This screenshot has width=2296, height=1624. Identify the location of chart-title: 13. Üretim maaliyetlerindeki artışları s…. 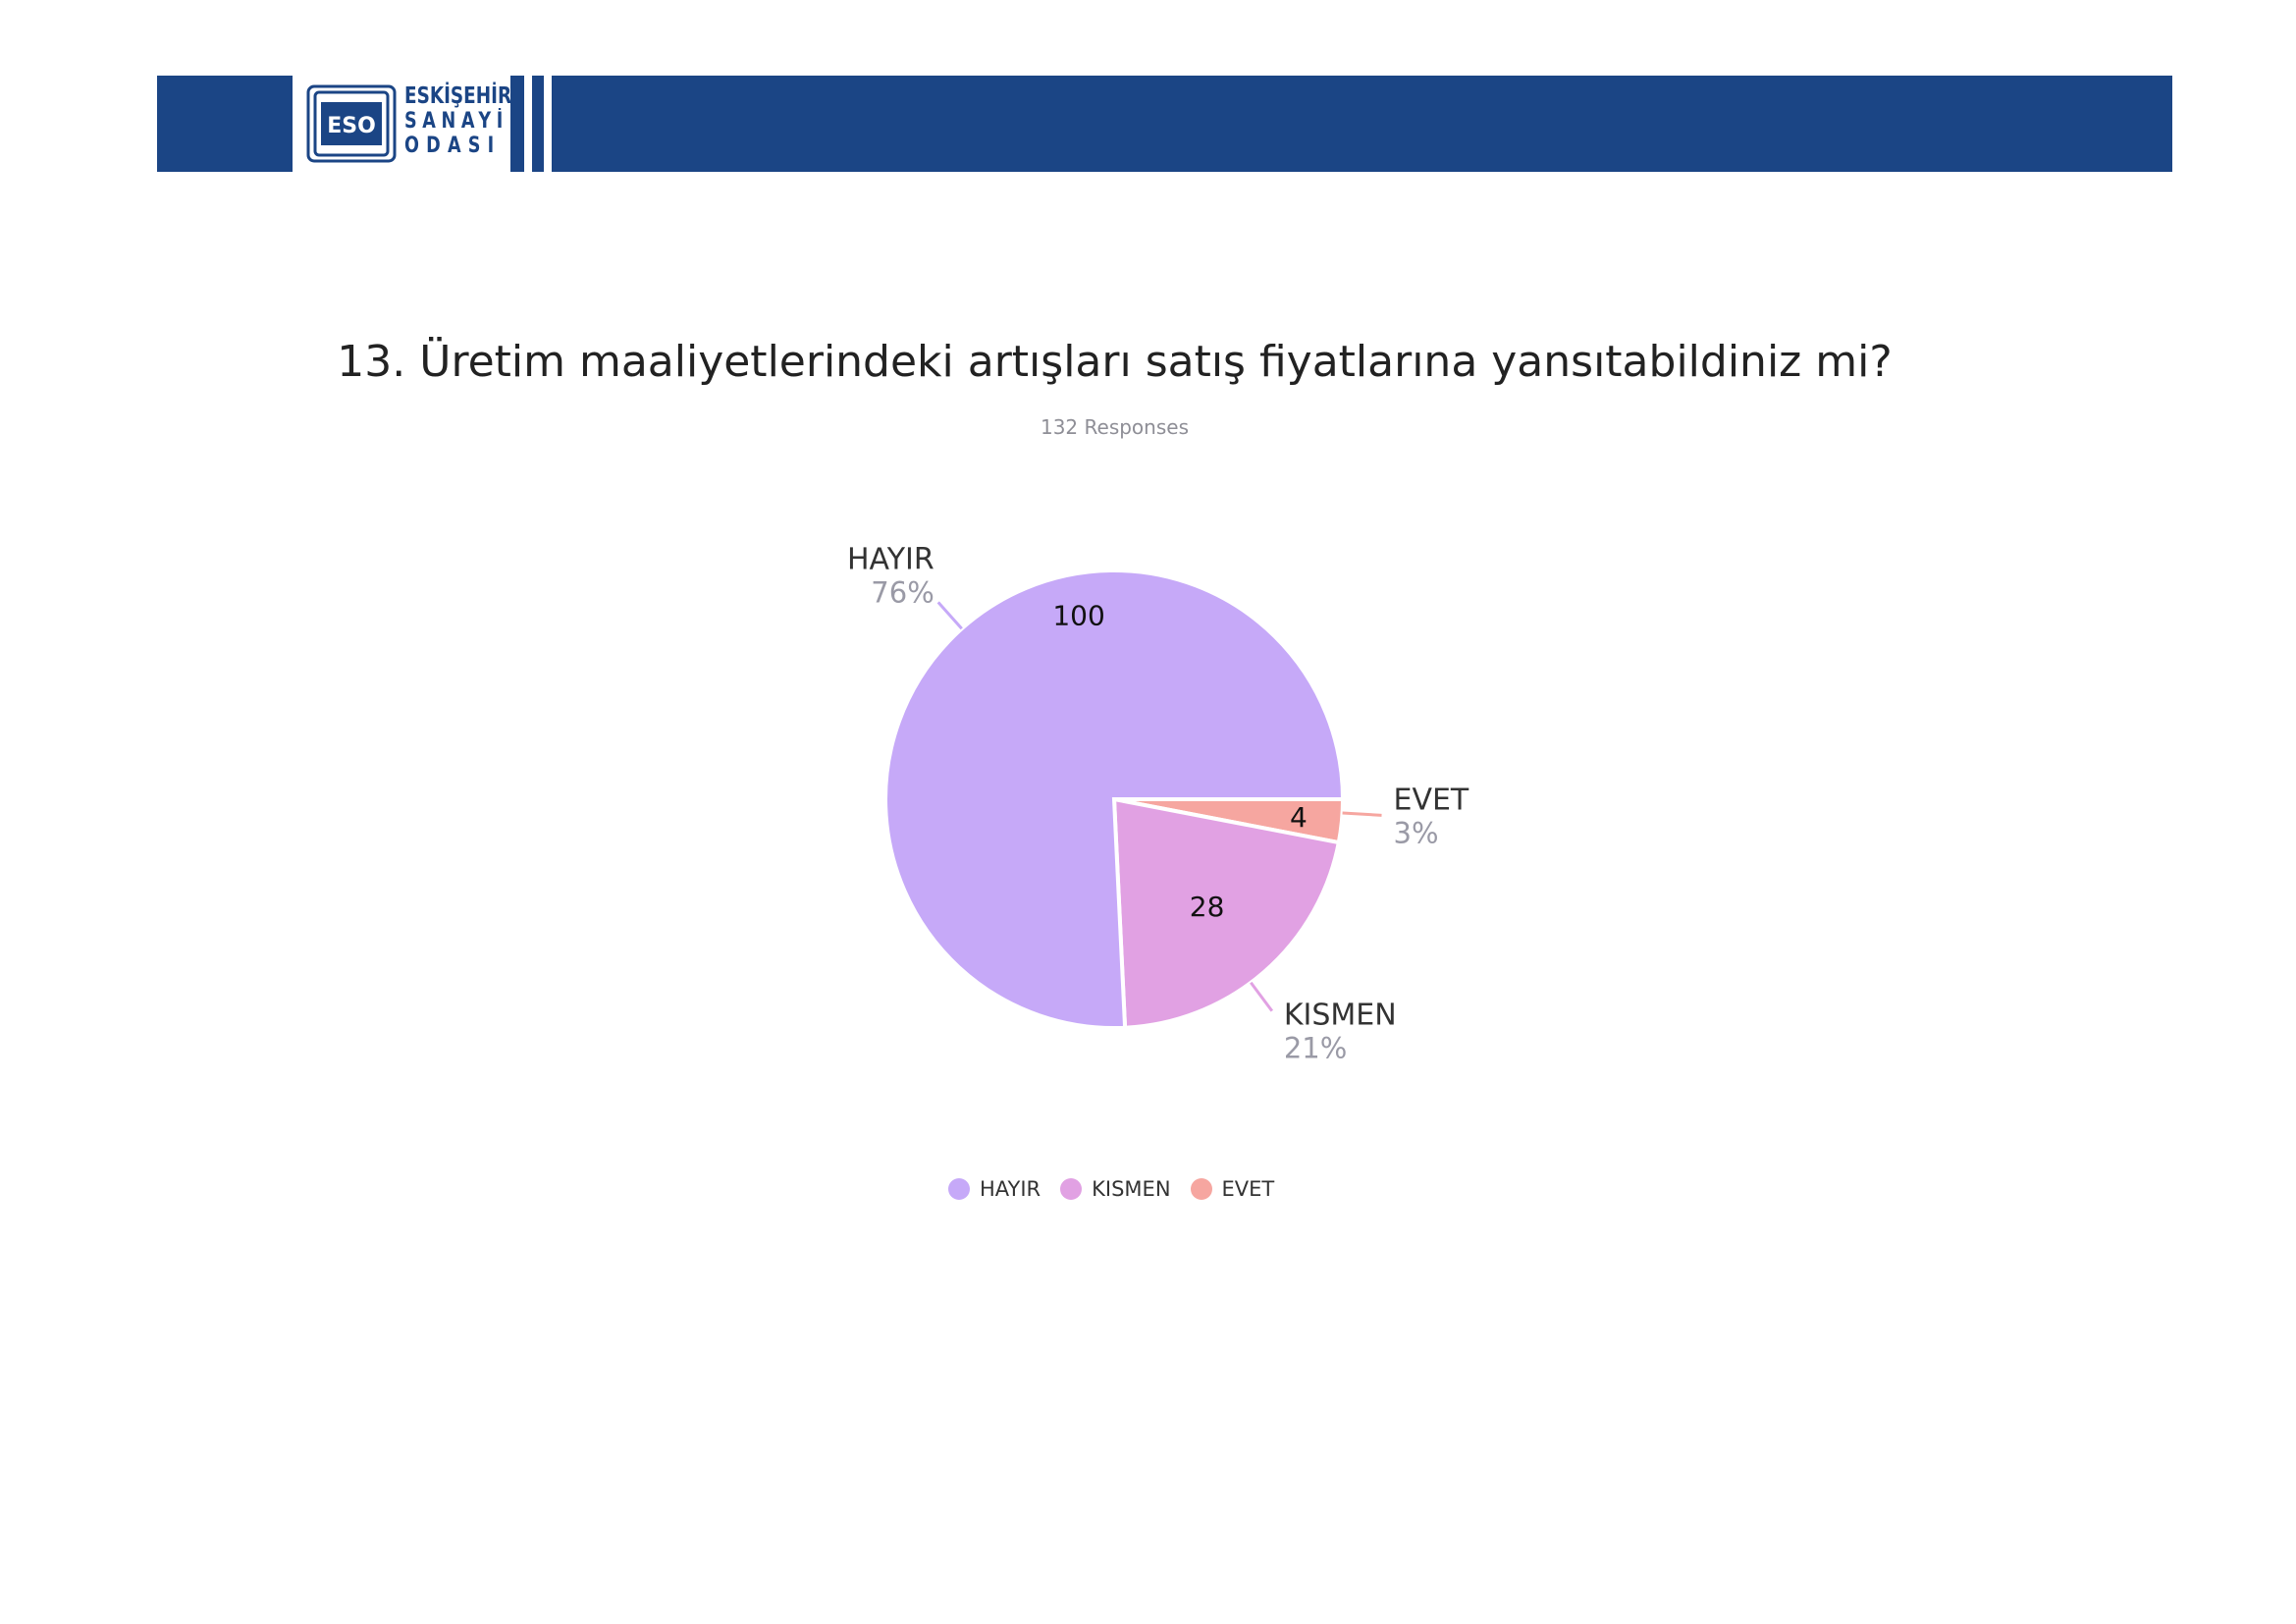
(1115, 362).